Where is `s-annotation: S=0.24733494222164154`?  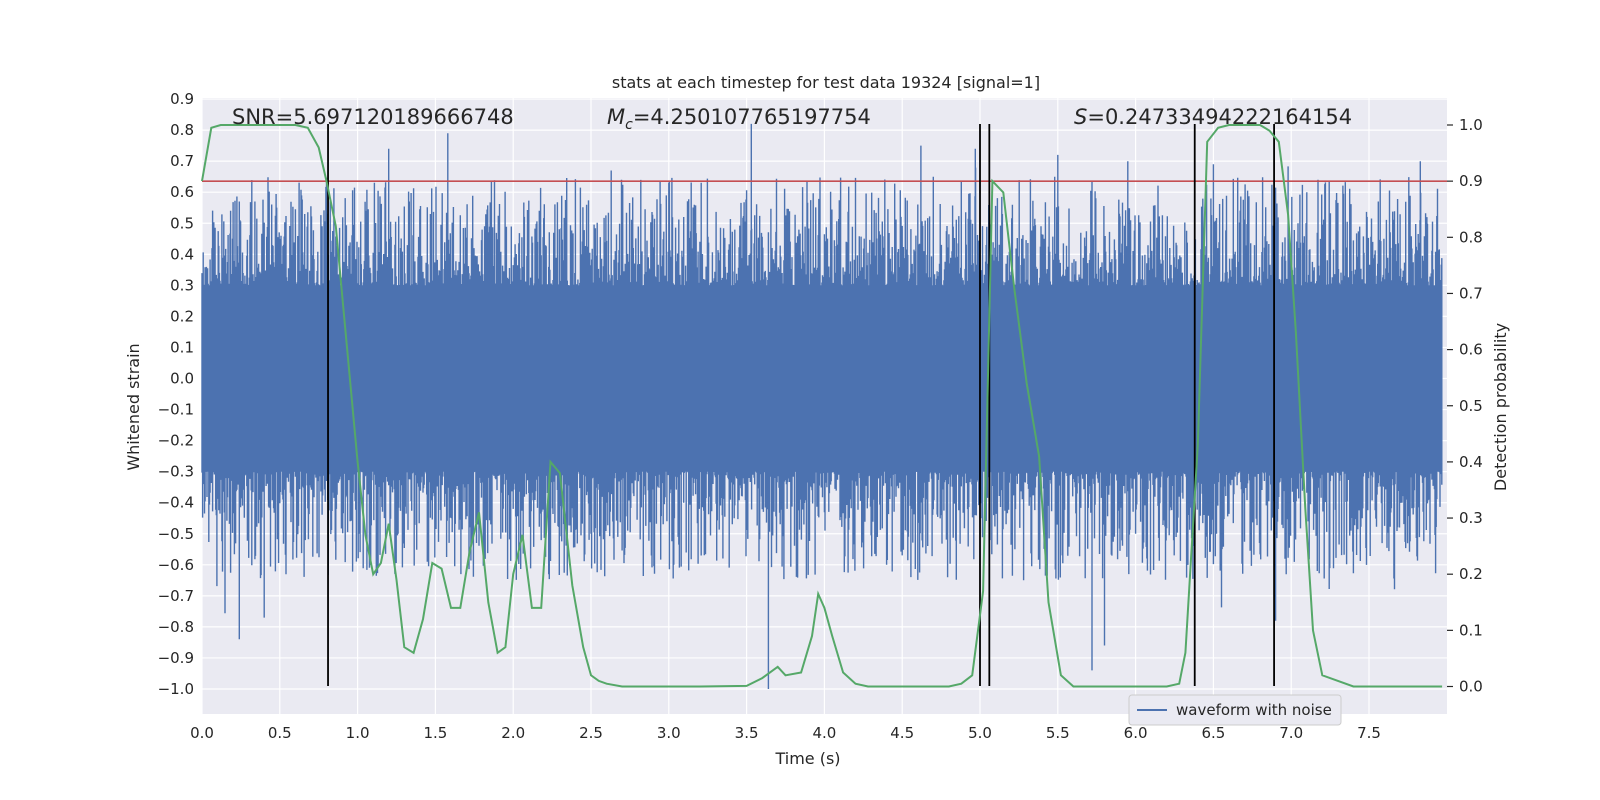 s-annotation: S=0.24733494222164154 is located at coordinates (1213, 117).